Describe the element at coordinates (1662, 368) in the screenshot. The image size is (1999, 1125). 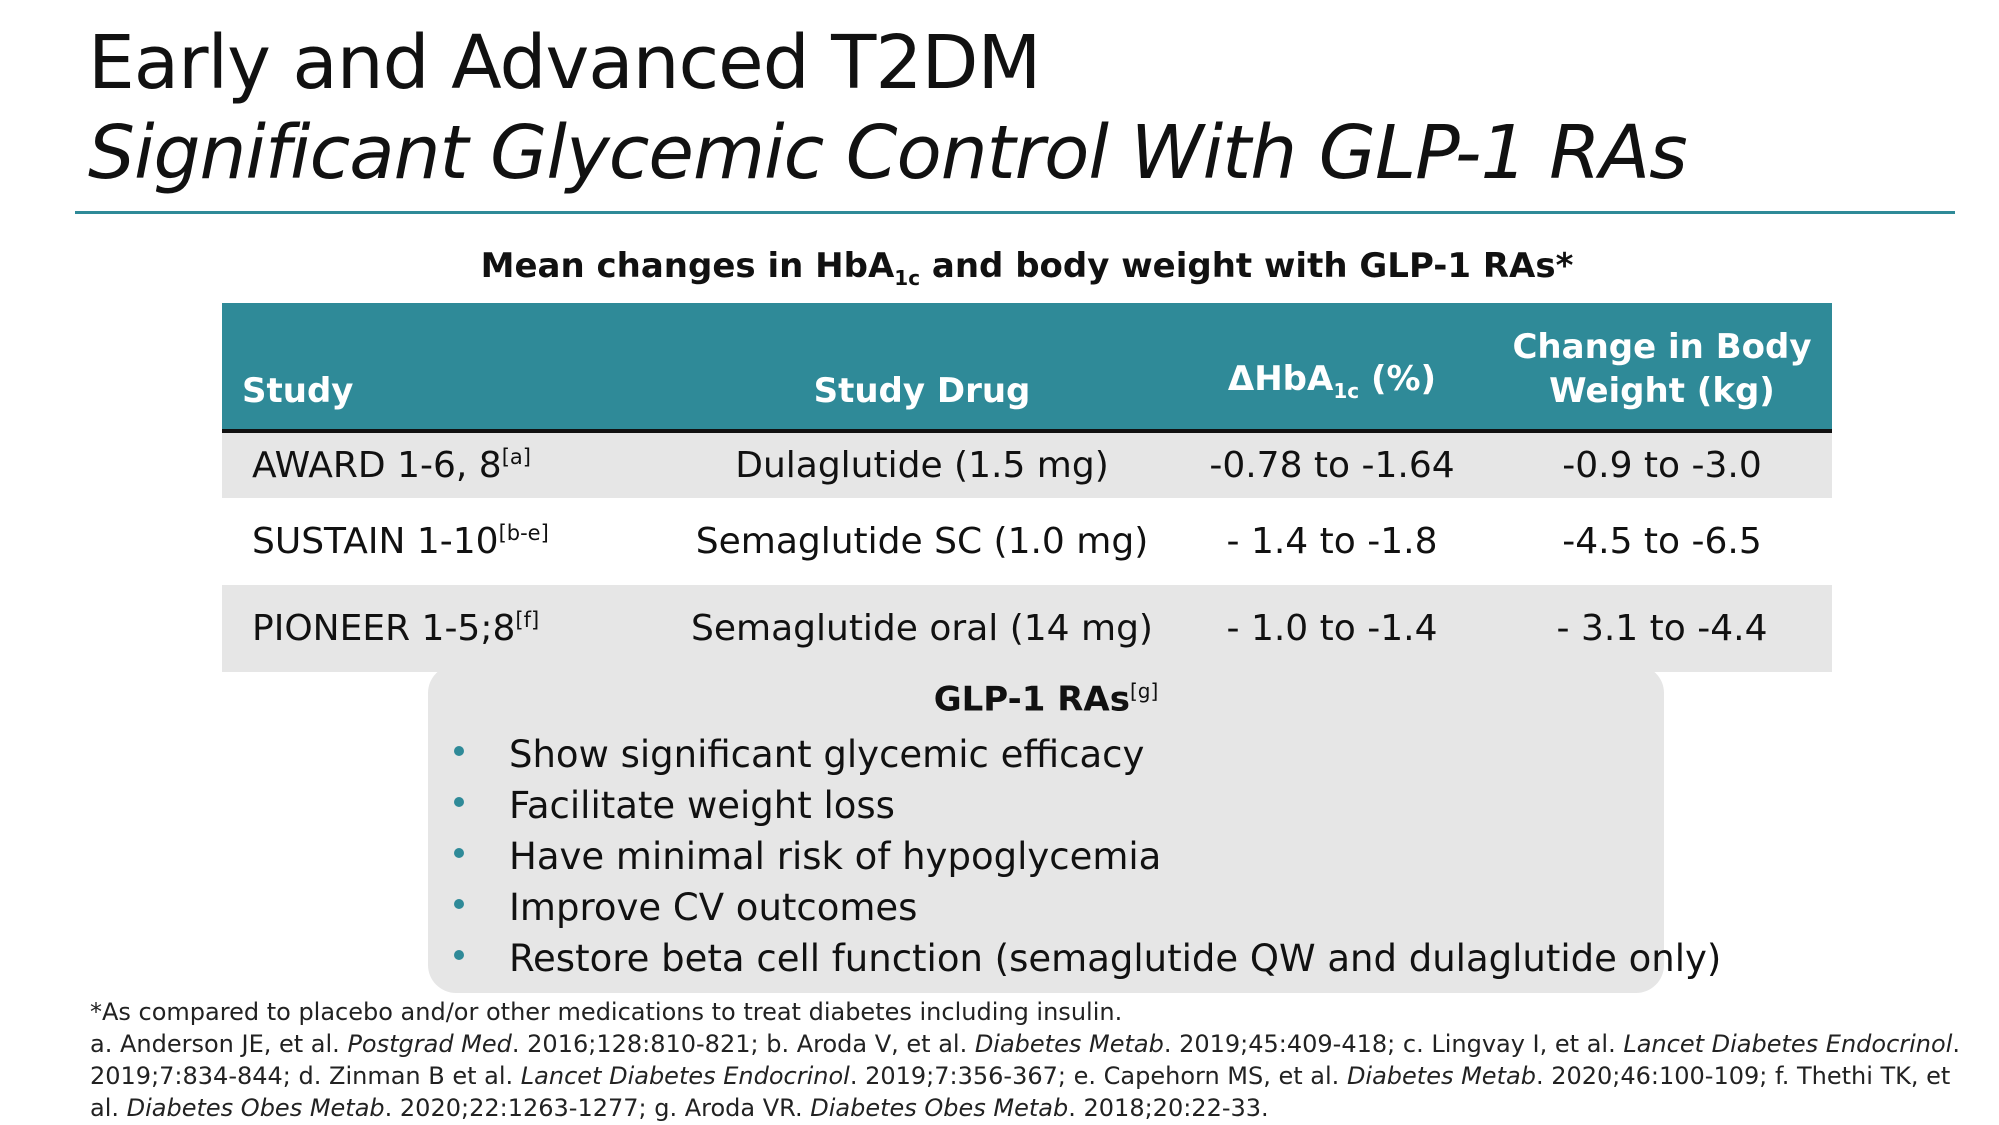
I see `header-body-weight: Change in Body Weight (kg)` at that location.